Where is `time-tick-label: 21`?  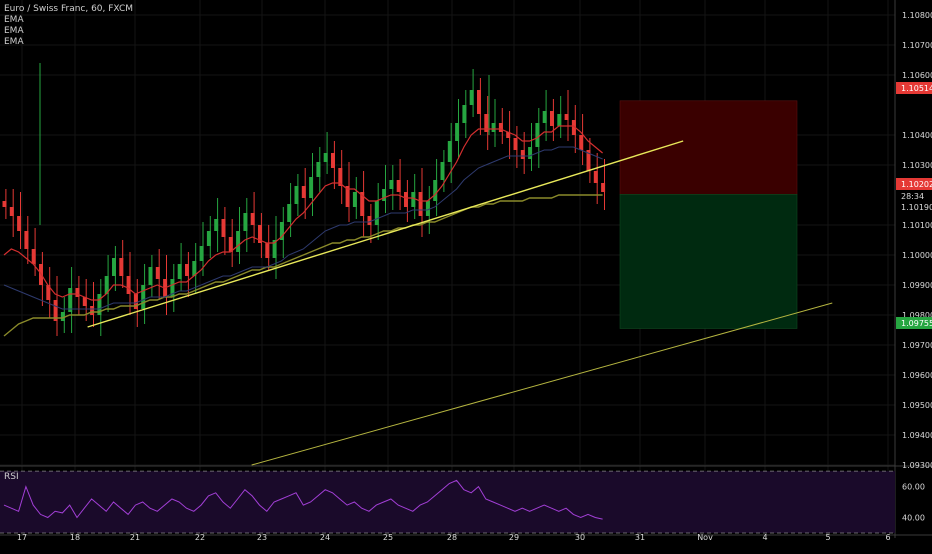 time-tick-label: 21 is located at coordinates (135, 537).